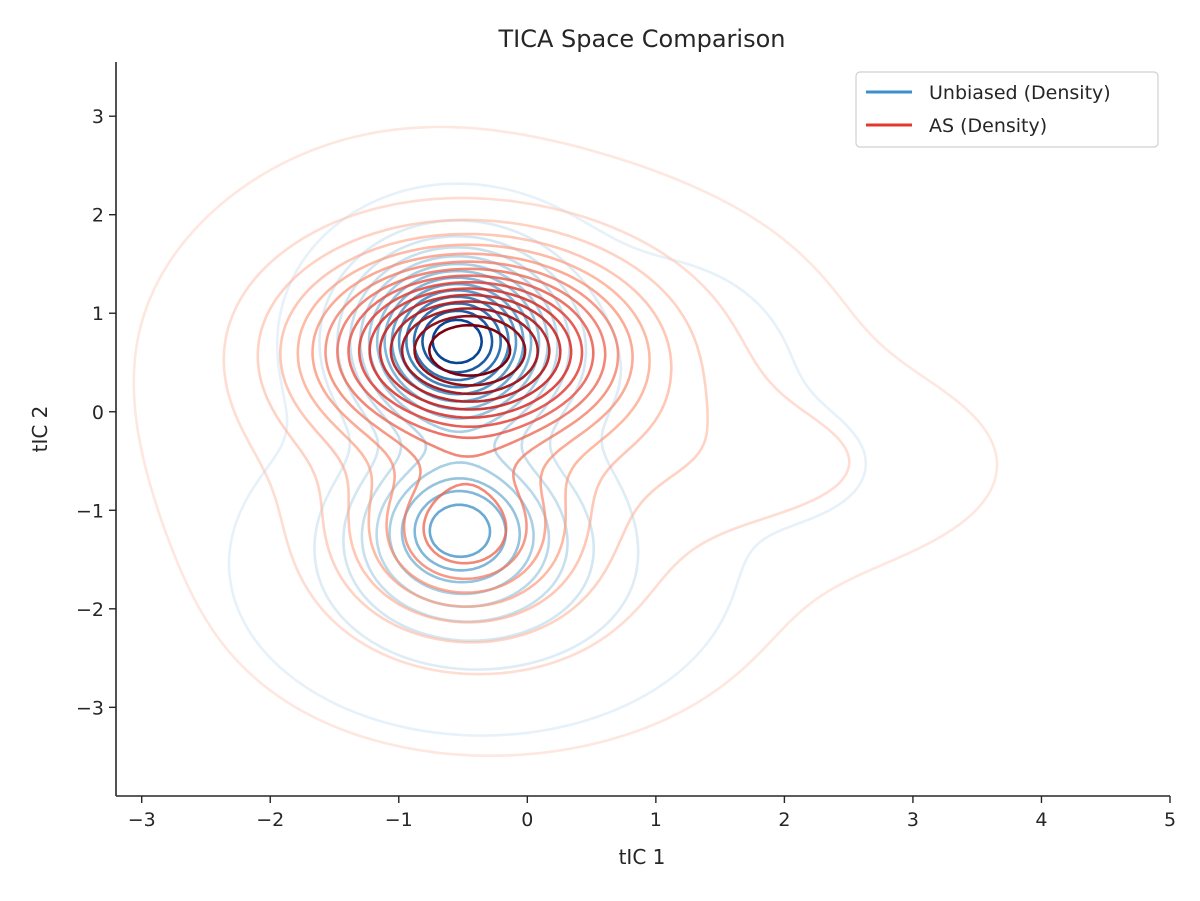 This screenshot has width=1200, height=901. What do you see at coordinates (527, 820) in the screenshot?
I see `x-tick-label: 0` at bounding box center [527, 820].